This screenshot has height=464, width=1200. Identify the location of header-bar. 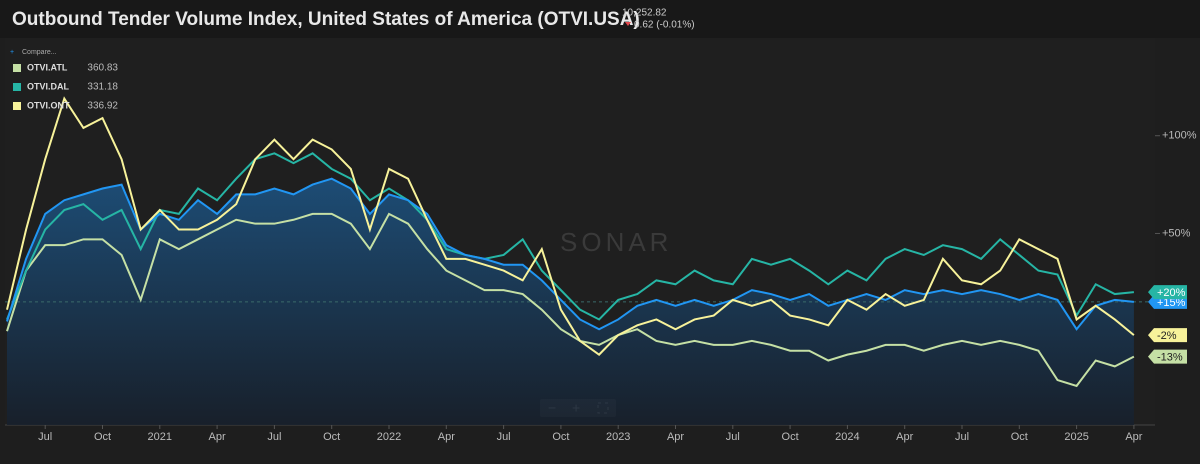
(600, 19).